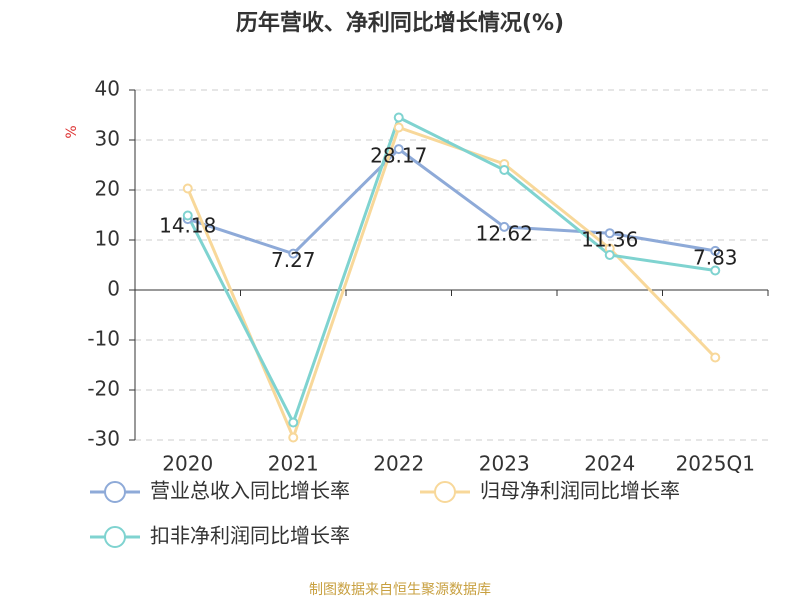 This screenshot has height=600, width=800. I want to click on x-tick-label: 2021, so click(293, 464).